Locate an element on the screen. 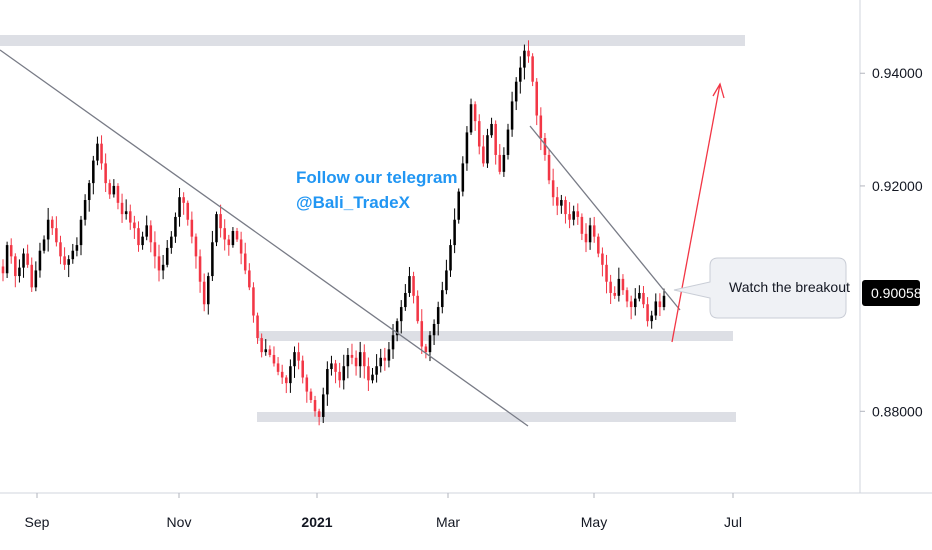 Image resolution: width=932 pixels, height=550 pixels. short-trendline is located at coordinates (605, 218).